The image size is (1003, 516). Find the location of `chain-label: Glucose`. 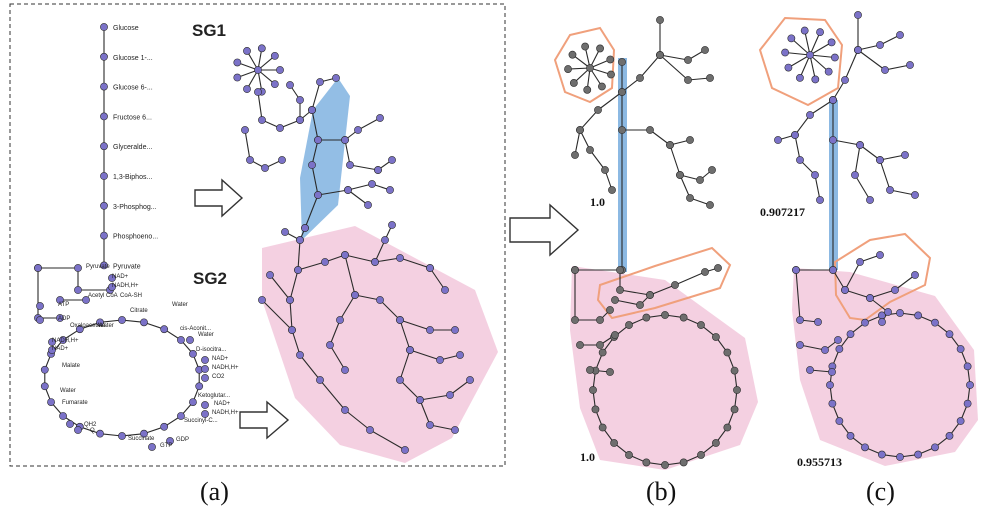

chain-label: Glucose is located at coordinates (126, 28).